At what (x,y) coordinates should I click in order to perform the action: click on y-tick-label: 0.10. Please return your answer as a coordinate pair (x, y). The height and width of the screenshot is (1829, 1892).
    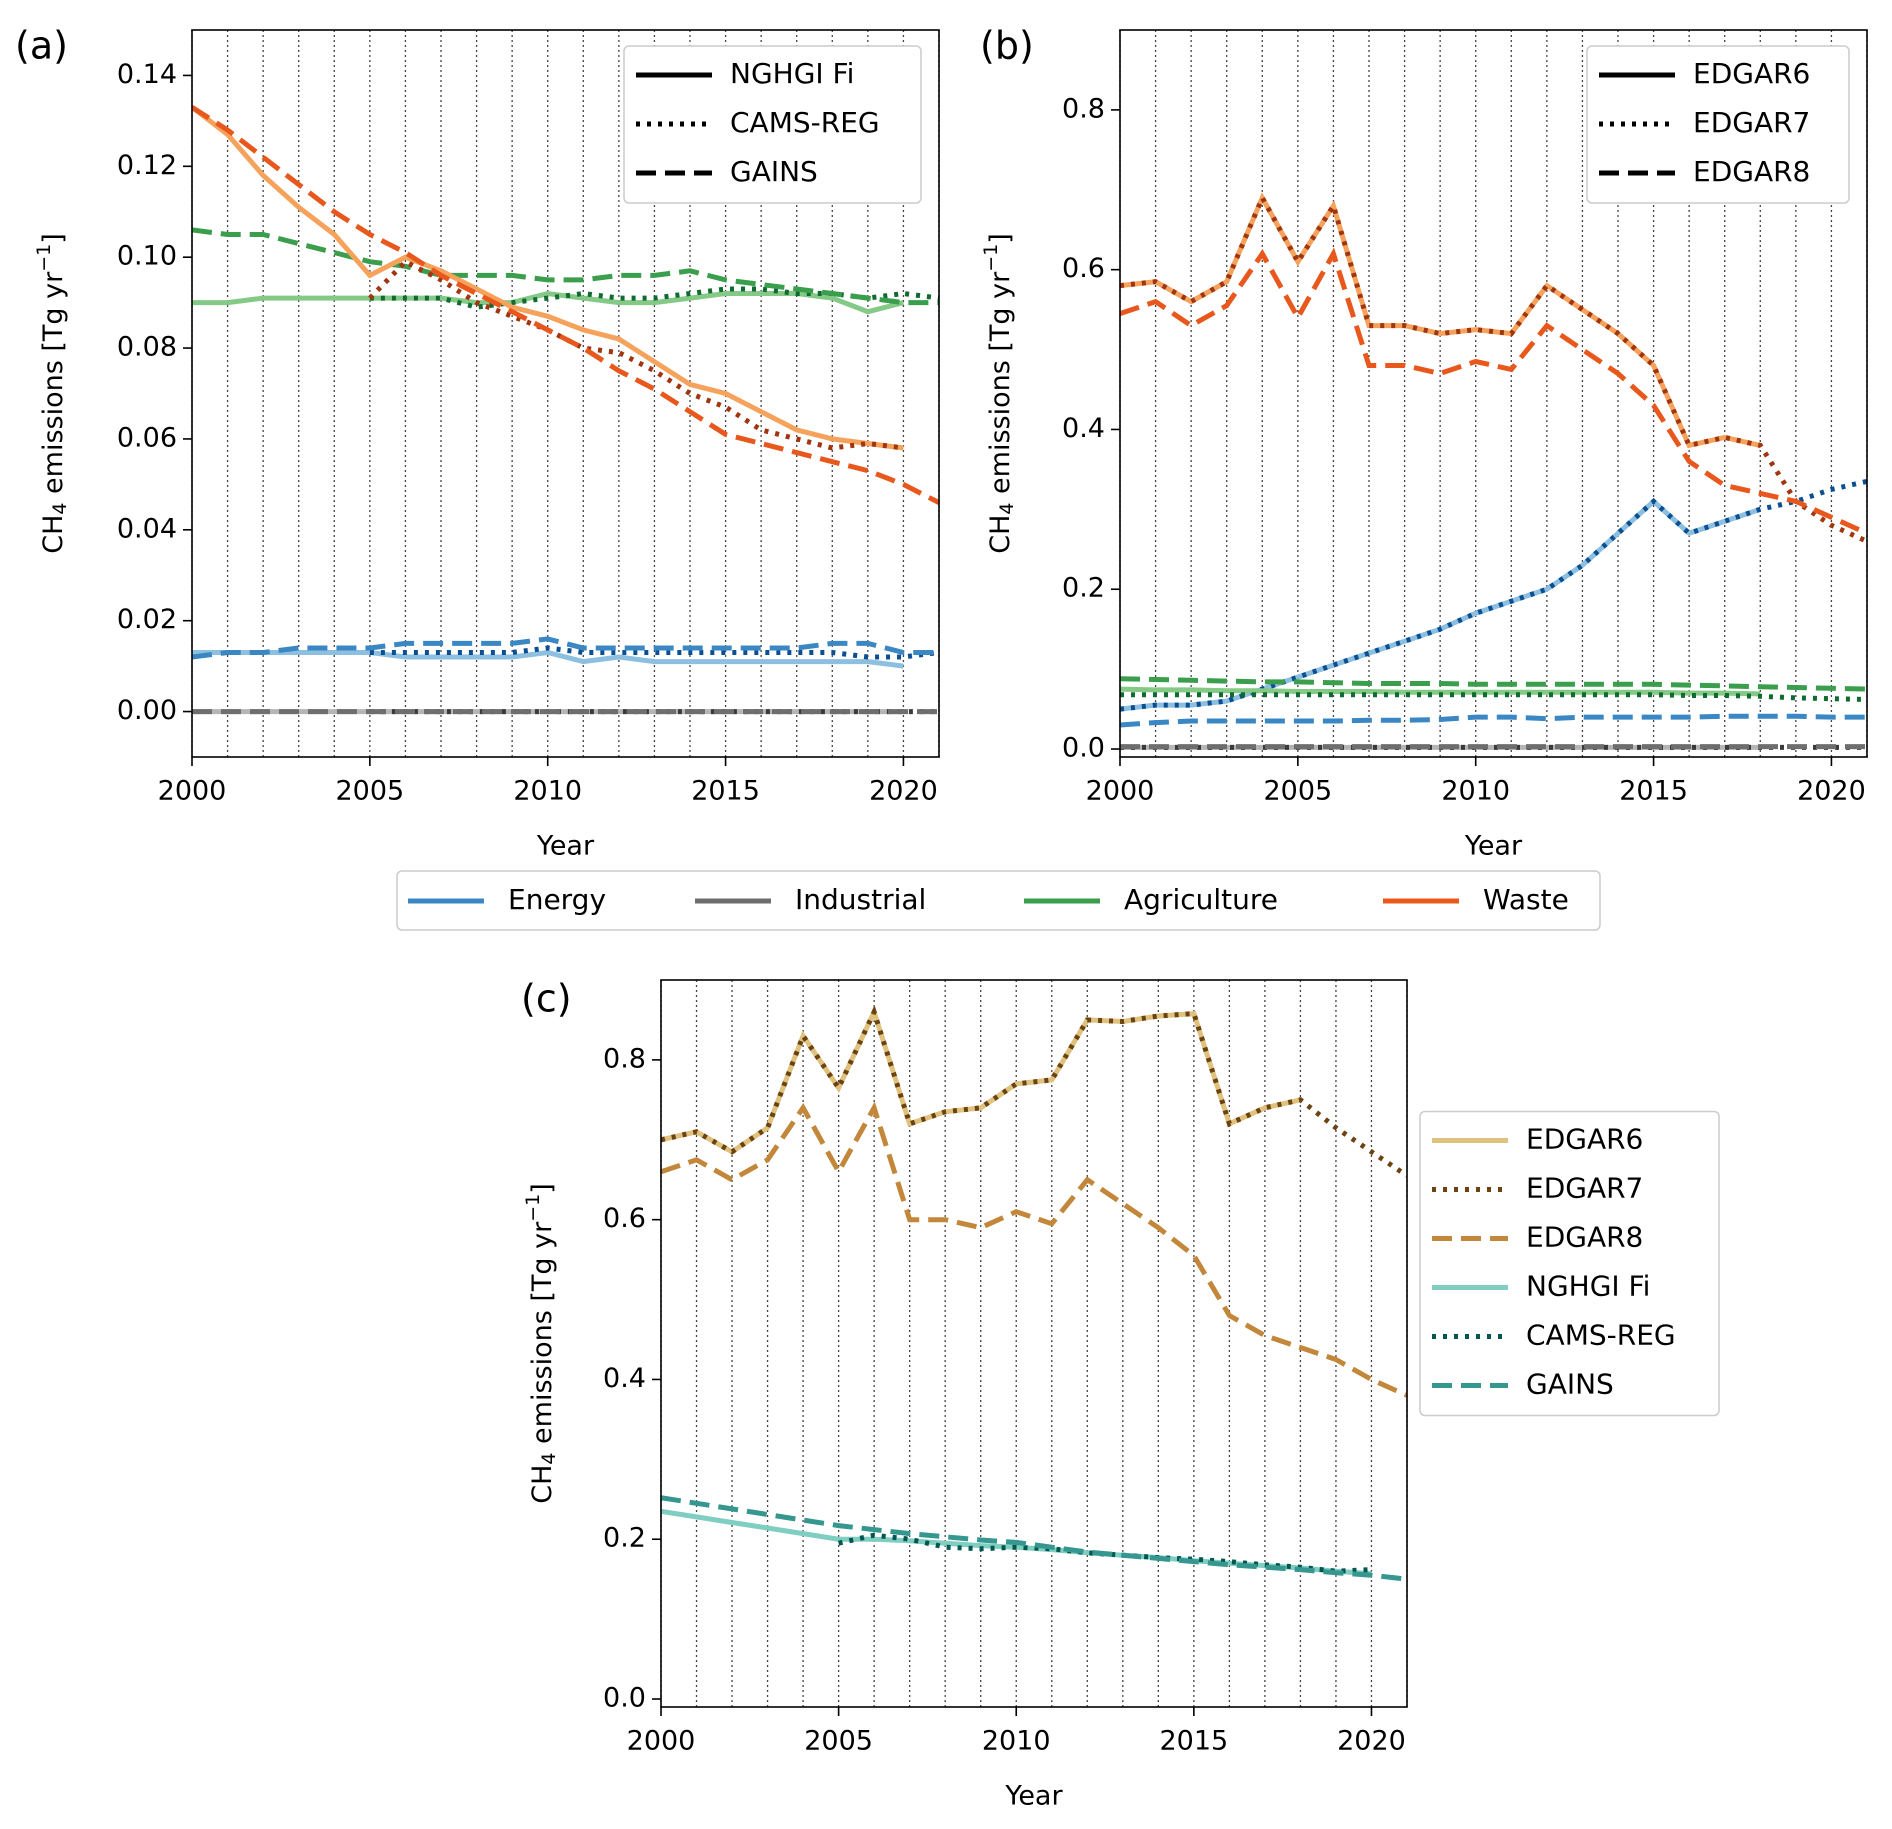
    Looking at the image, I should click on (147, 256).